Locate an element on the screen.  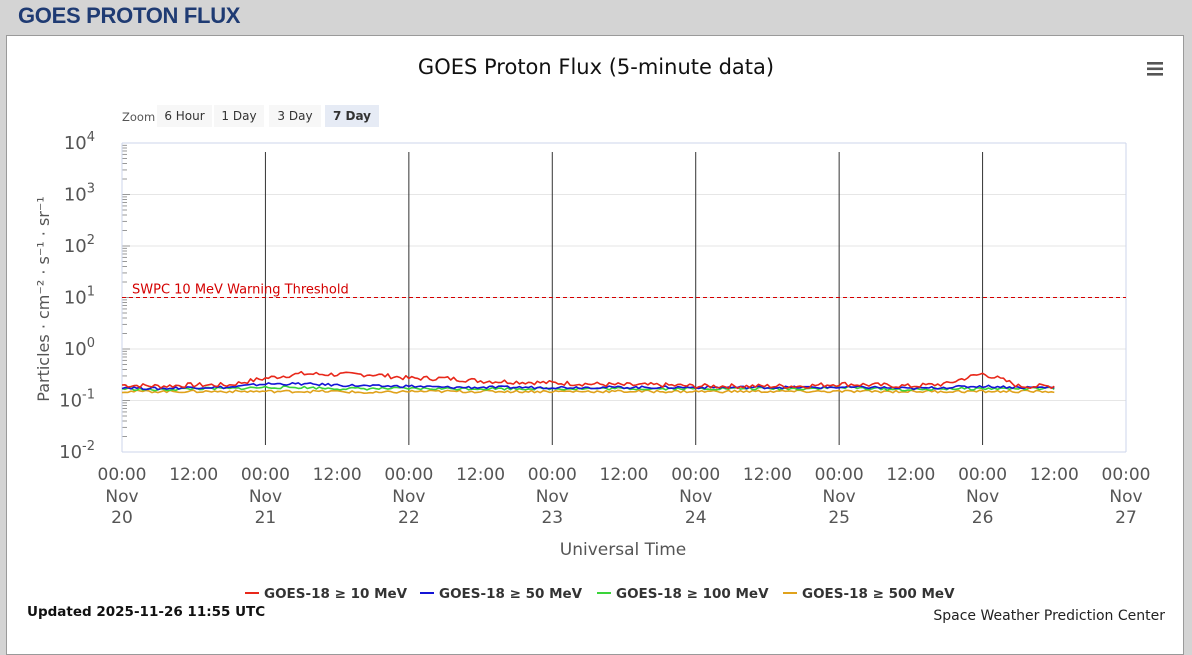
updated-timestamp: Updated 2025-11-26 11:55 UTC is located at coordinates (146, 612).